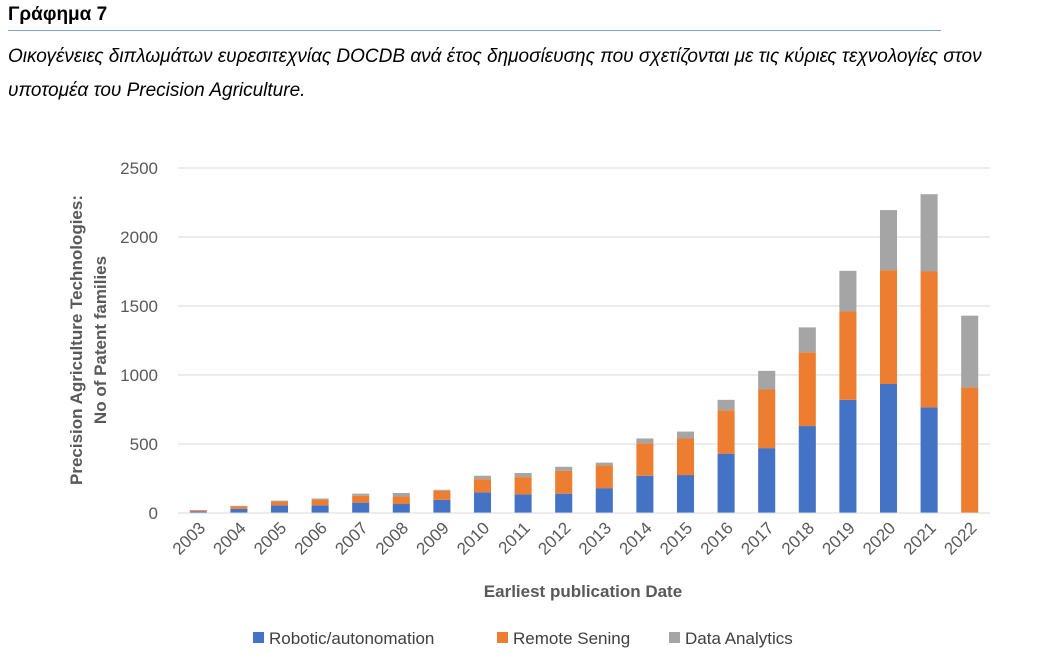 Image resolution: width=1055 pixels, height=663 pixels. I want to click on x-tick-label: 2012, so click(554, 538).